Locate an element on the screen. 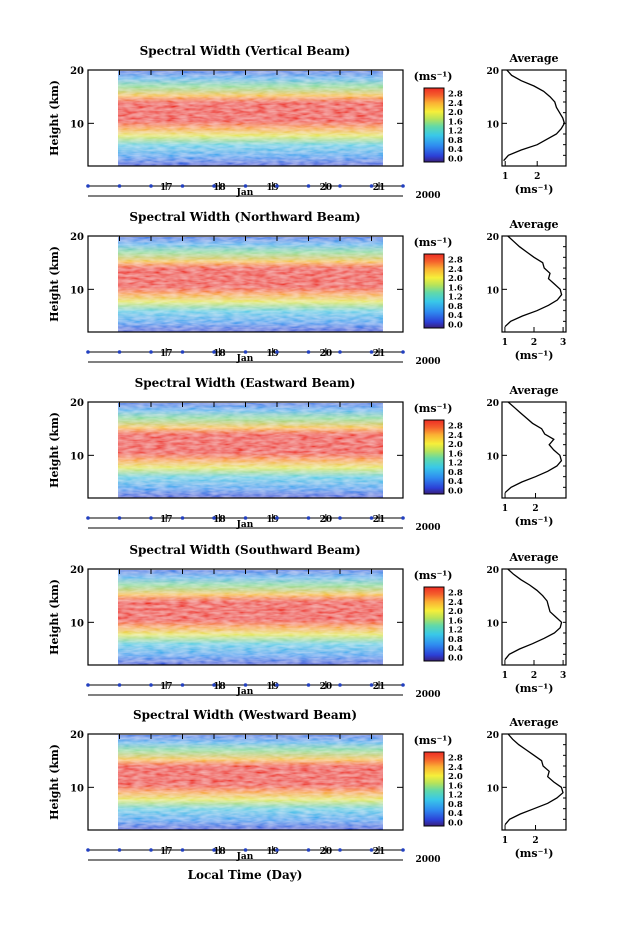 Image resolution: width=617 pixels, height=931 pixels. x-axis-label: Local Time (Day) is located at coordinates (245, 875).